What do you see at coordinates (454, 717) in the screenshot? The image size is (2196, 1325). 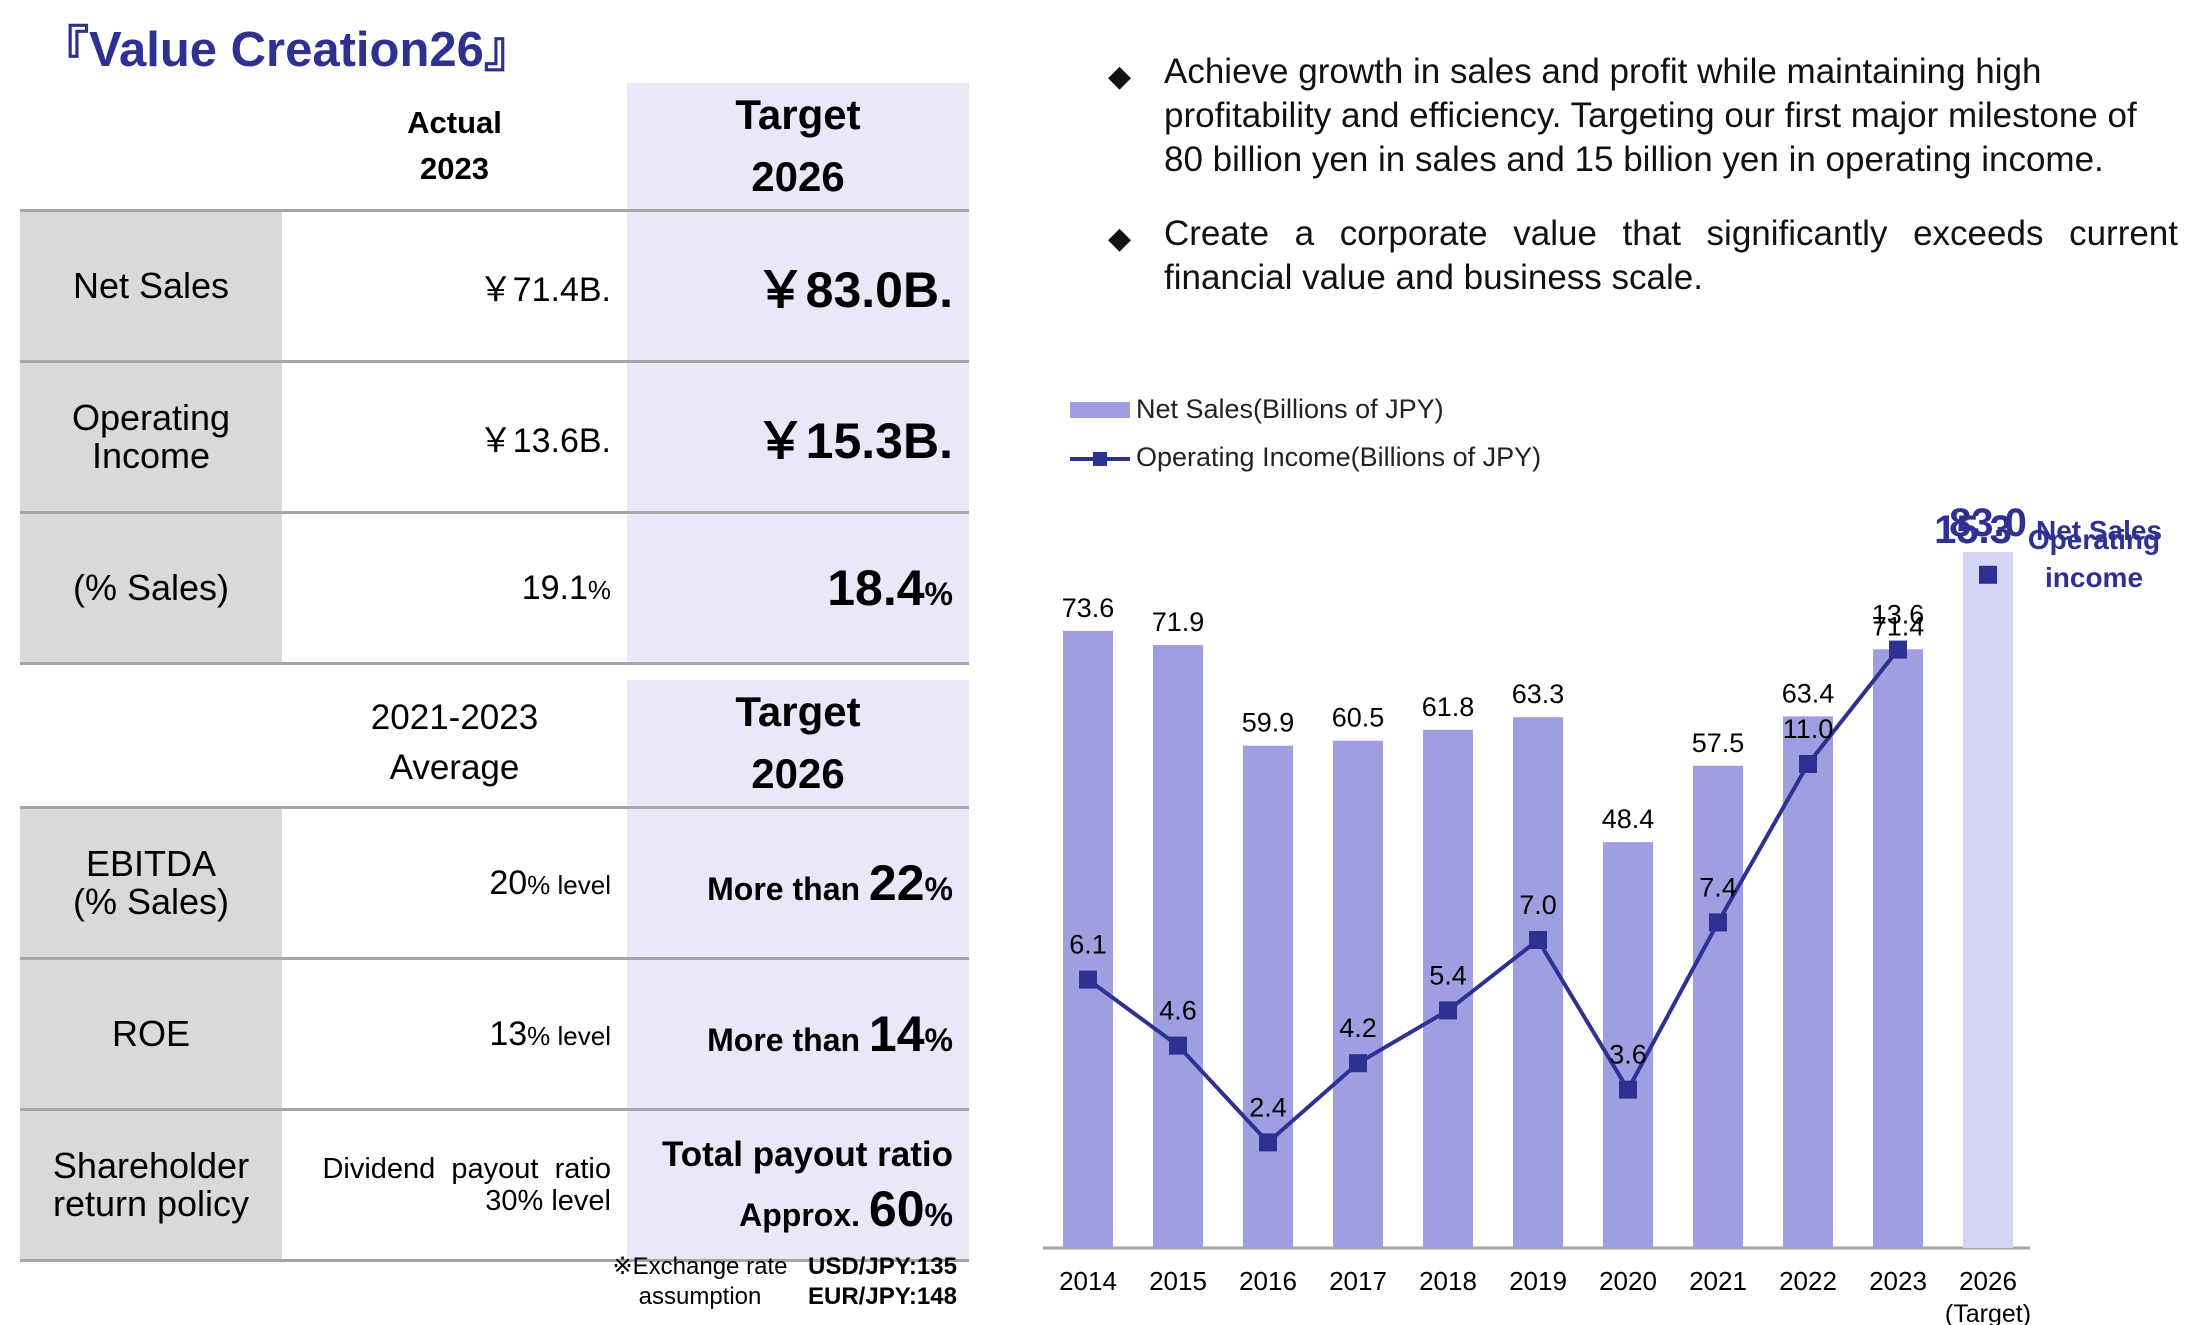 I see `header-actual-line1: 2021-2023` at bounding box center [454, 717].